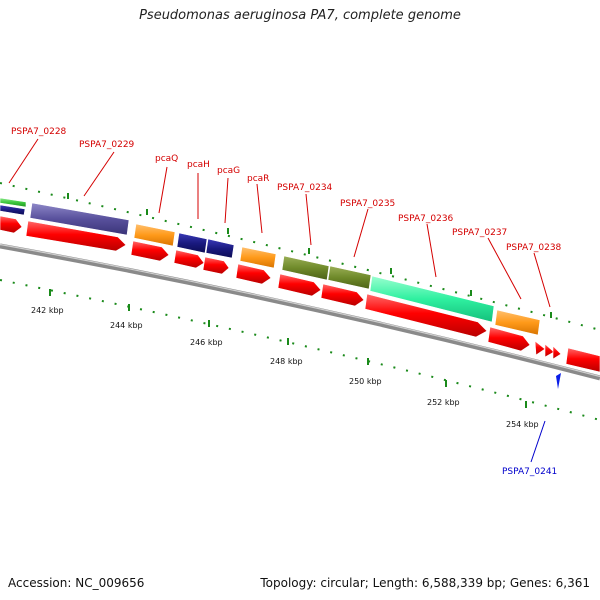 The width and height of the screenshot is (600, 600). I want to click on gene-label: PSPA7_0235, so click(367, 204).